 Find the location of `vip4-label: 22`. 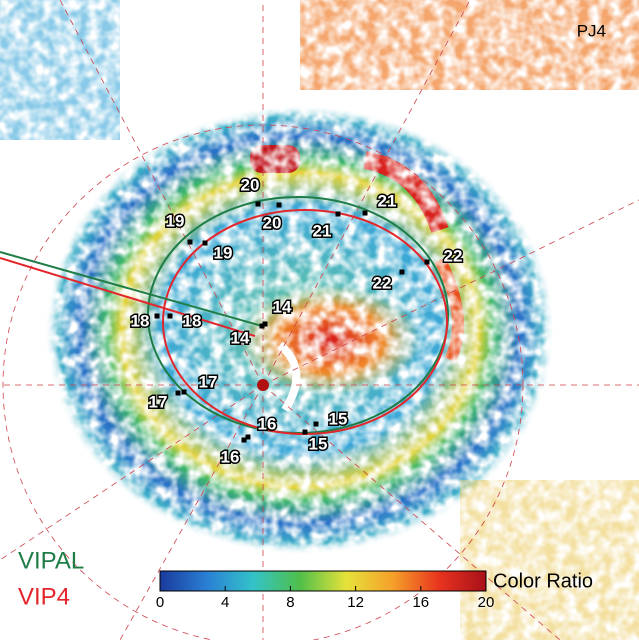

vip4-label: 22 is located at coordinates (382, 282).